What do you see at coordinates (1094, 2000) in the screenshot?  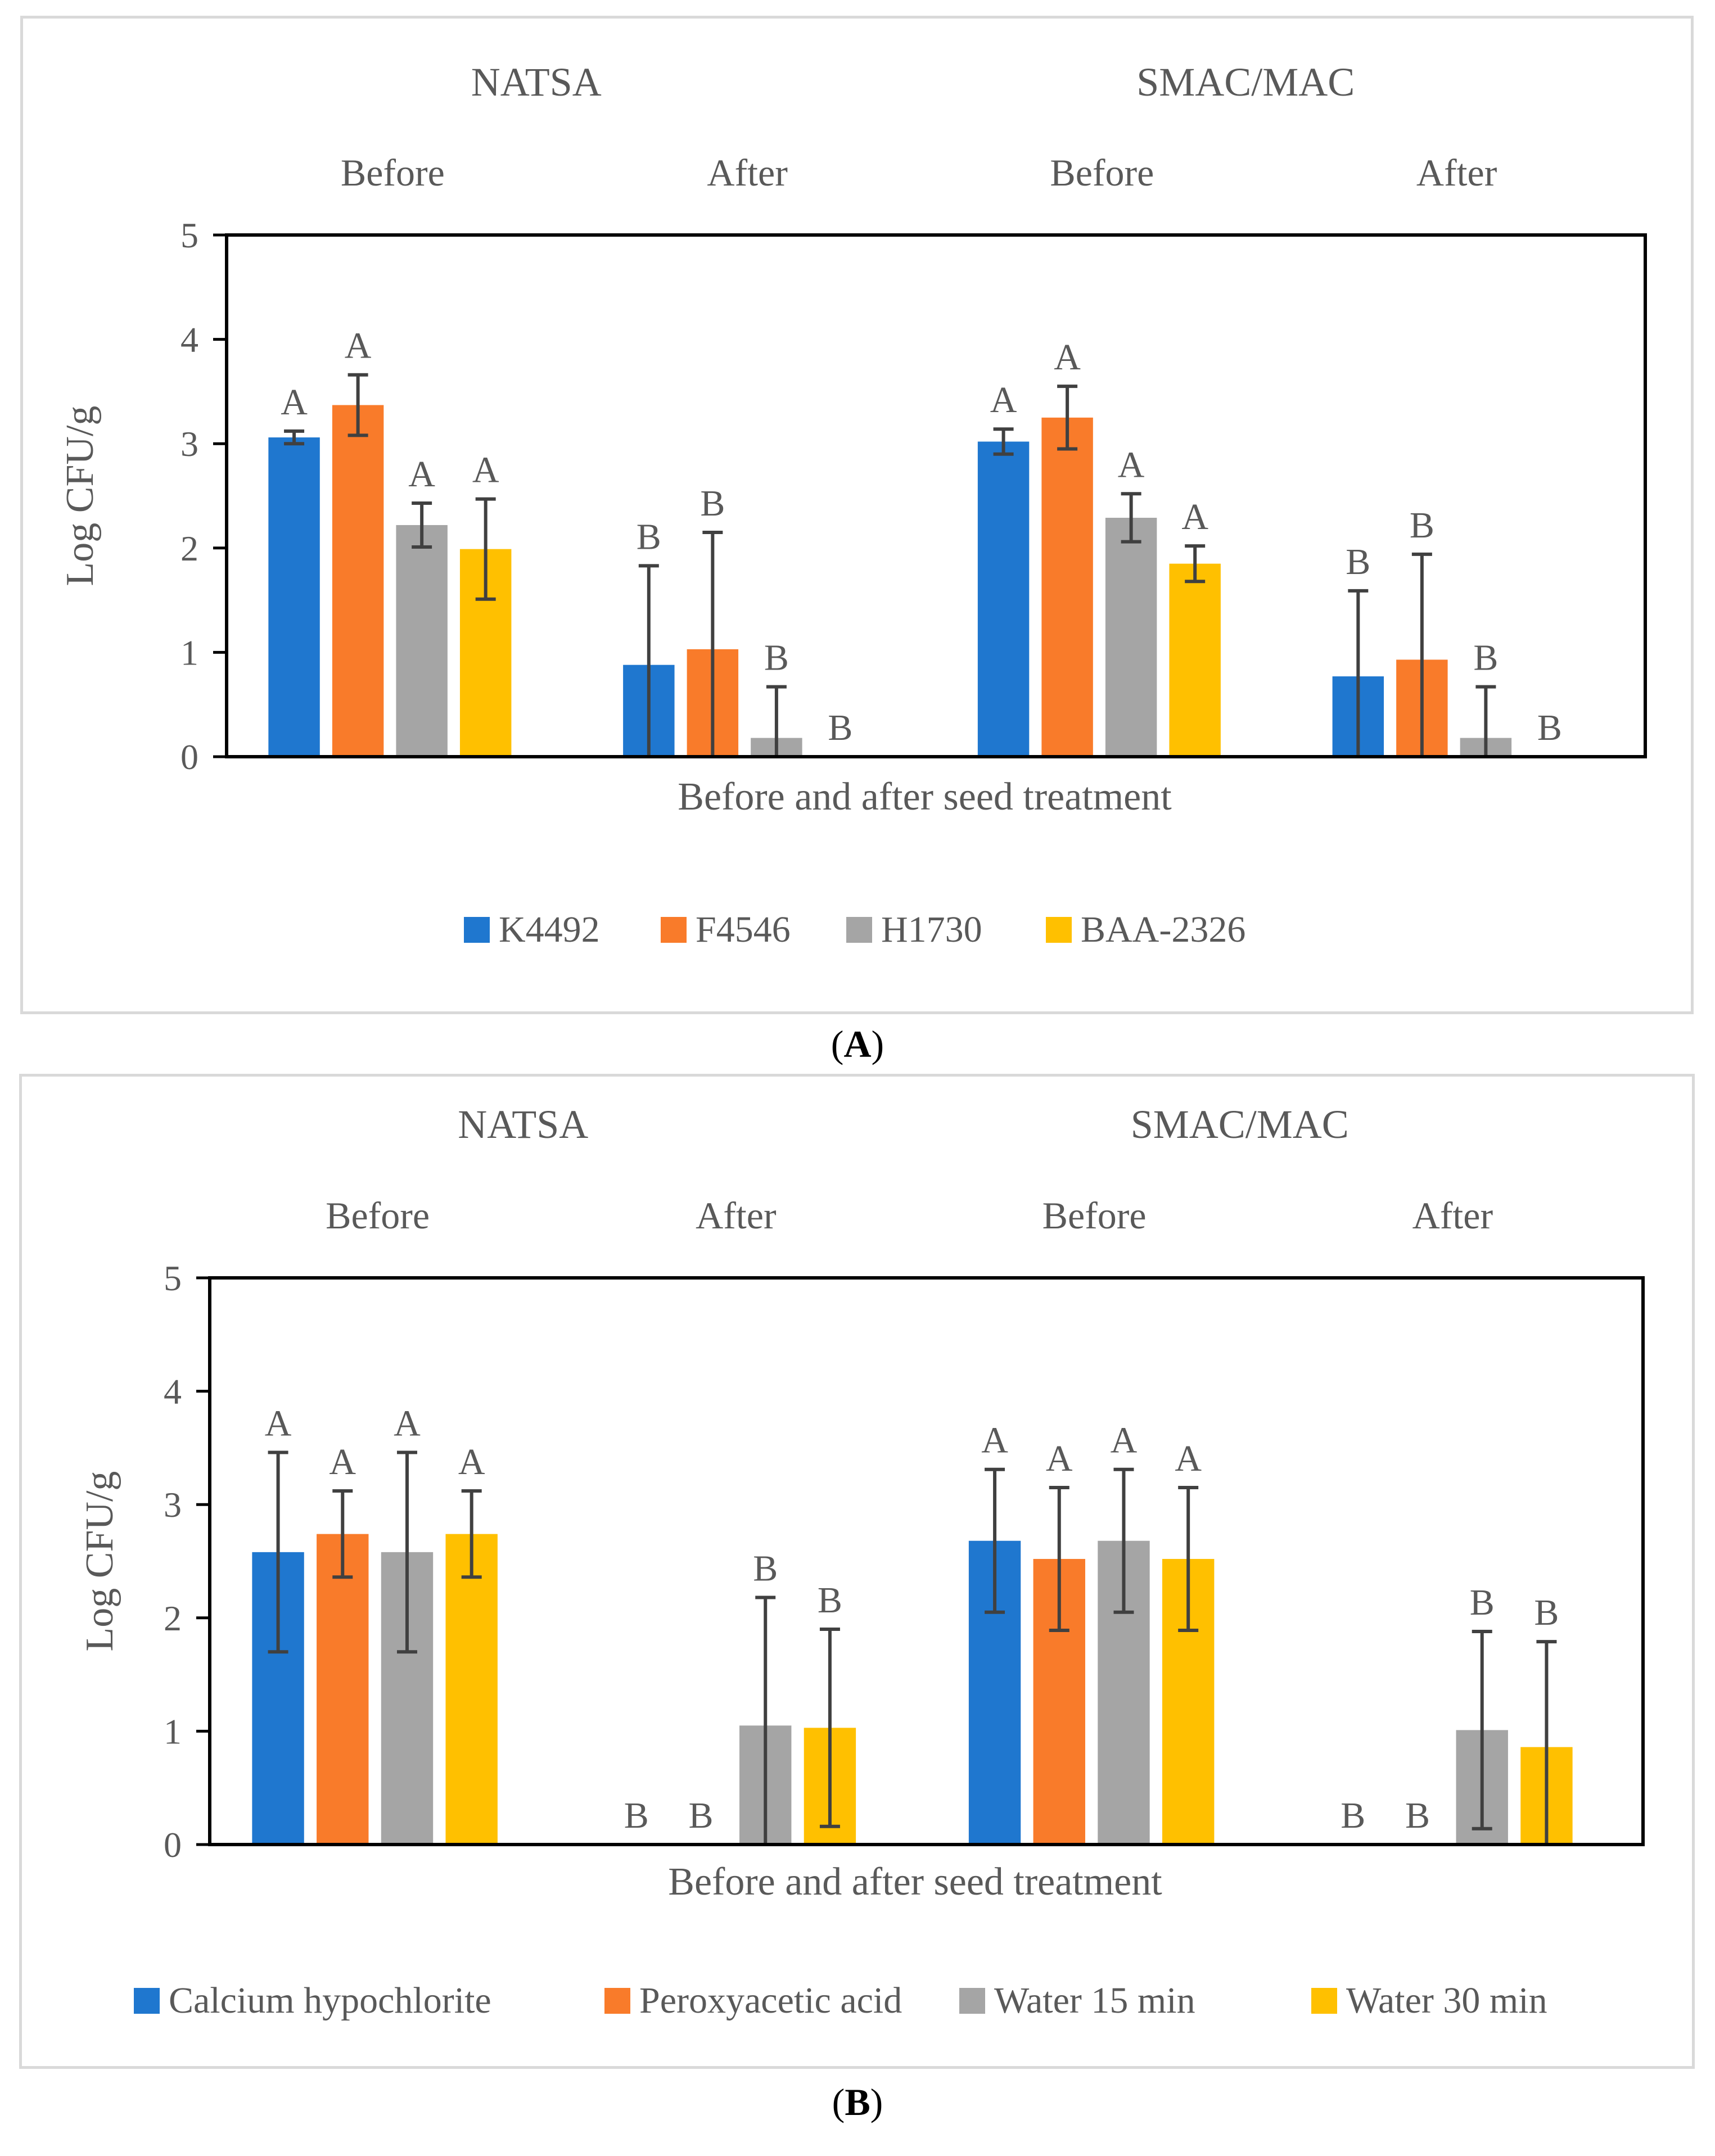 I see `legend-label: Water 15 min` at bounding box center [1094, 2000].